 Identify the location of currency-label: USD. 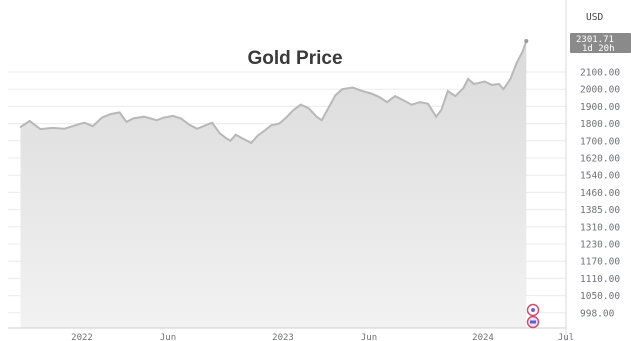
(594, 17).